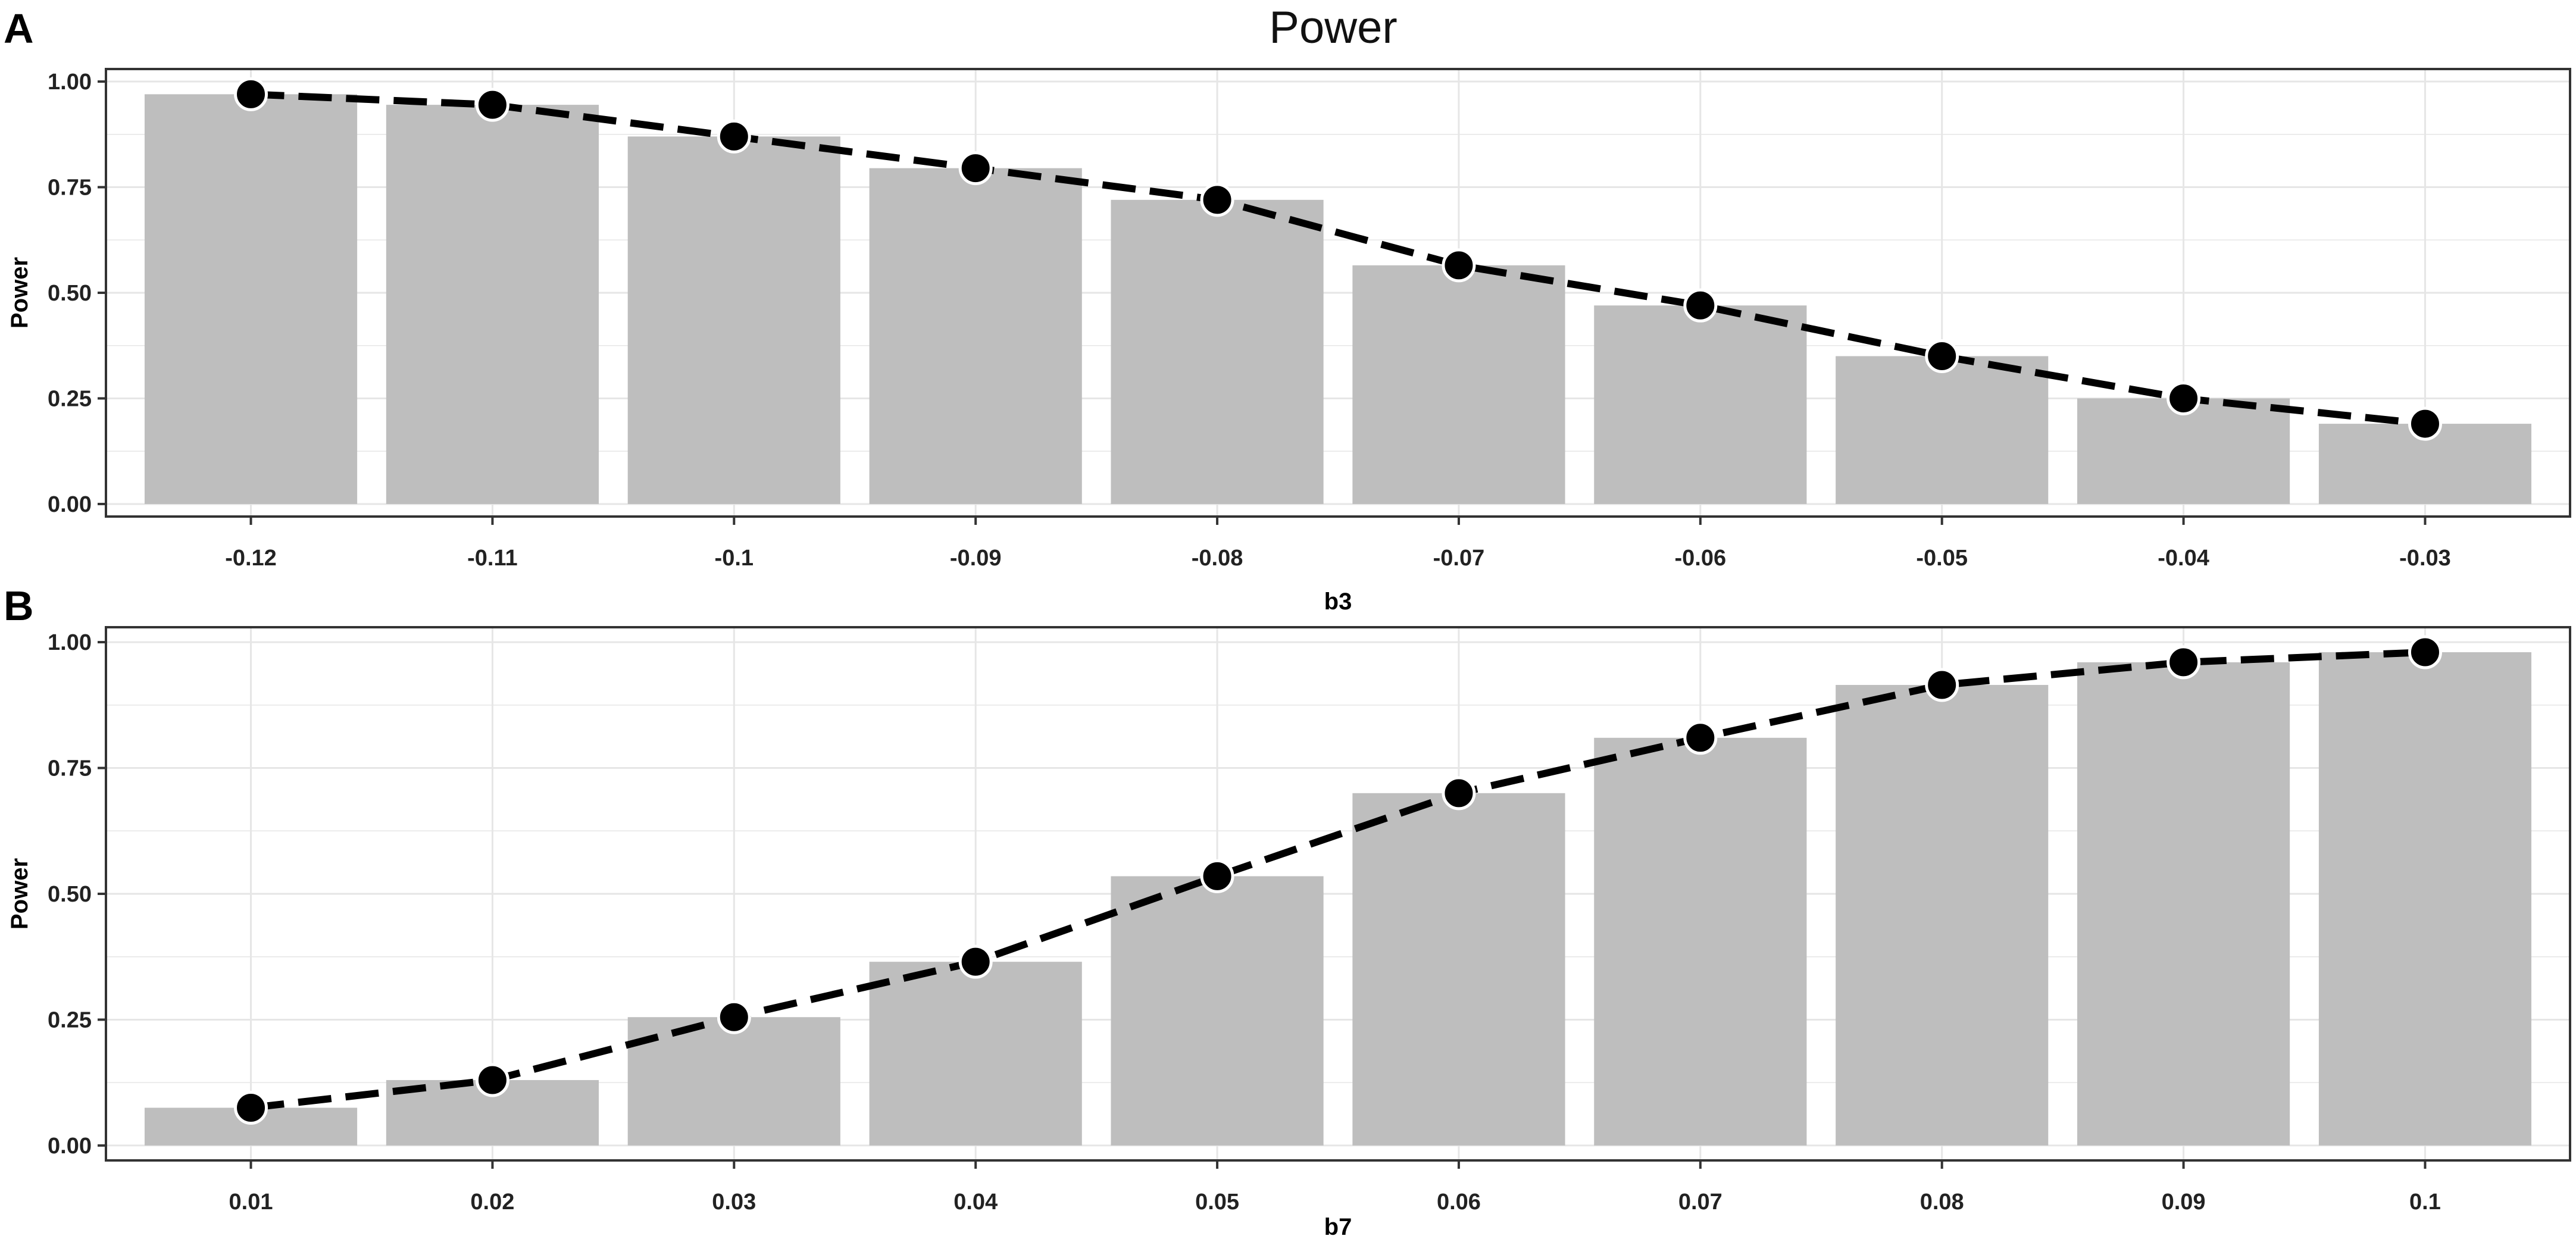  I want to click on x-tick-label: -0.11, so click(492, 558).